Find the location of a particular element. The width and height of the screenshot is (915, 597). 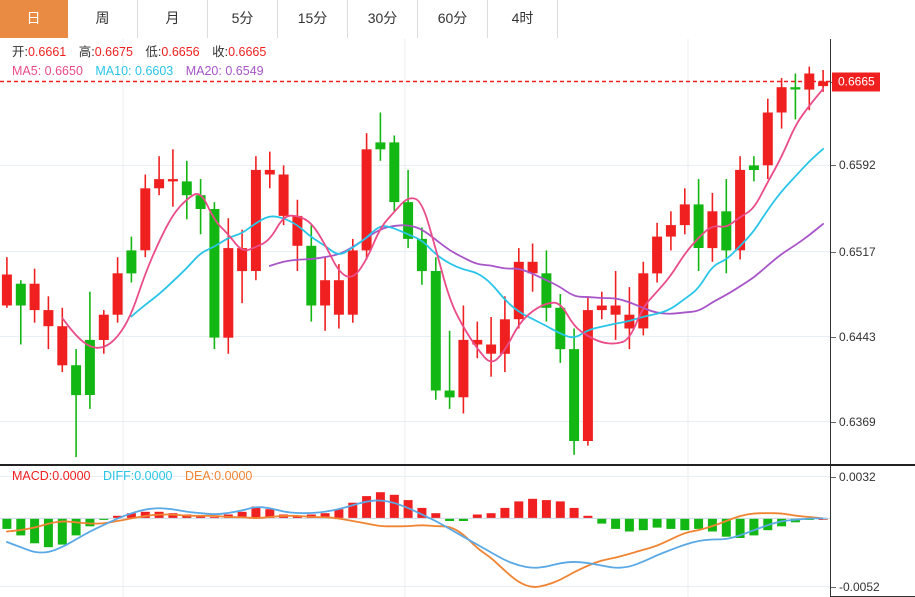

tab-4: 5分 is located at coordinates (243, 19).